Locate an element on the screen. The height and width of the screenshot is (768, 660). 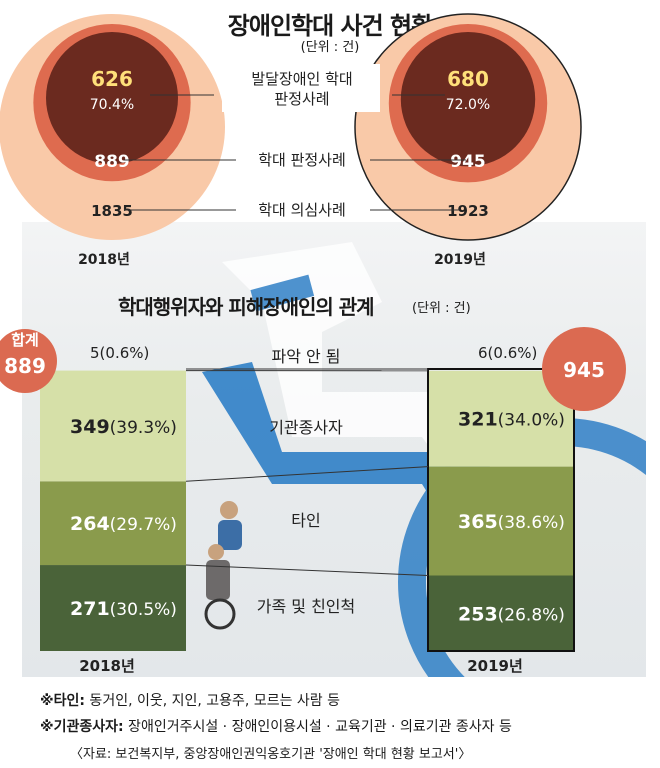
value-suspected-1: 1923 is located at coordinates (468, 211).